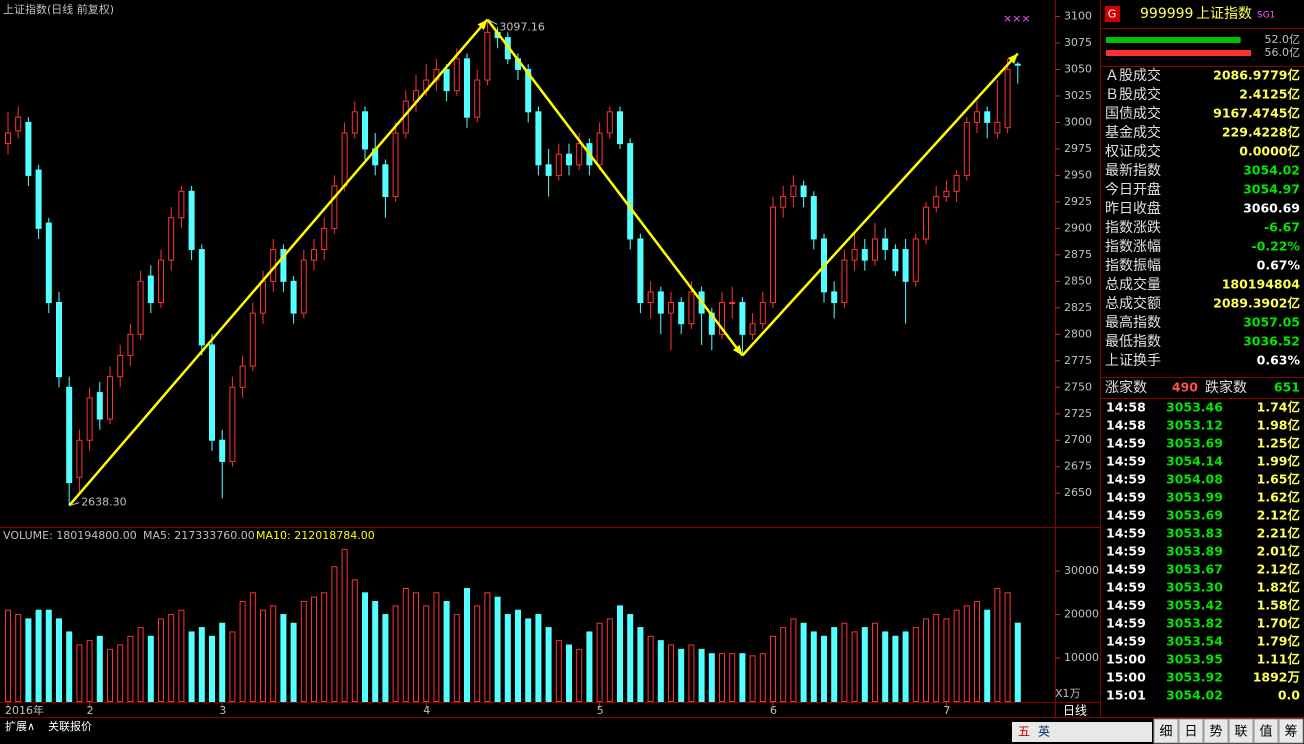 This screenshot has height=744, width=1304. I want to click on tab: 势, so click(1215, 732).